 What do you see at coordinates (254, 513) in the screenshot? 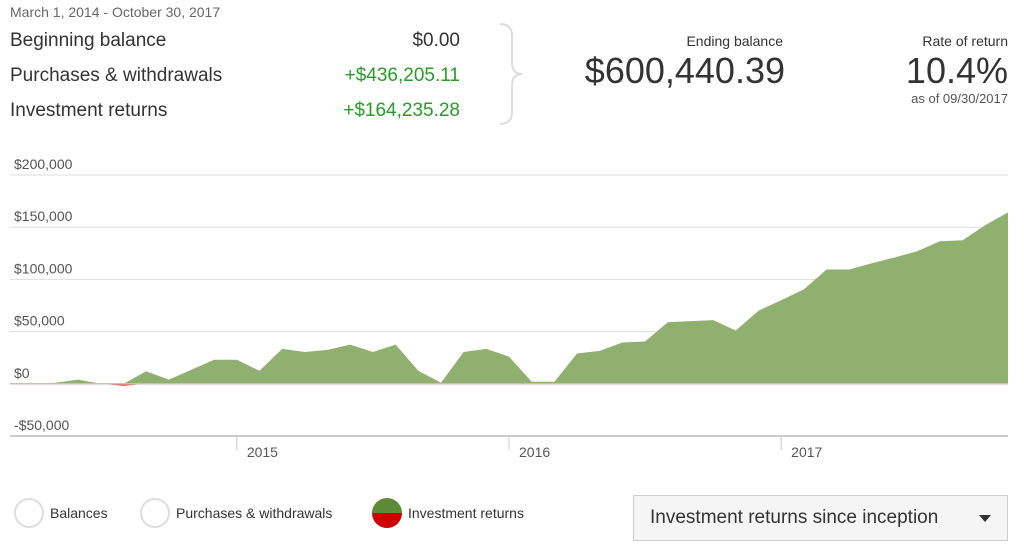
I see `legend-label: Purchases & withdrawals` at bounding box center [254, 513].